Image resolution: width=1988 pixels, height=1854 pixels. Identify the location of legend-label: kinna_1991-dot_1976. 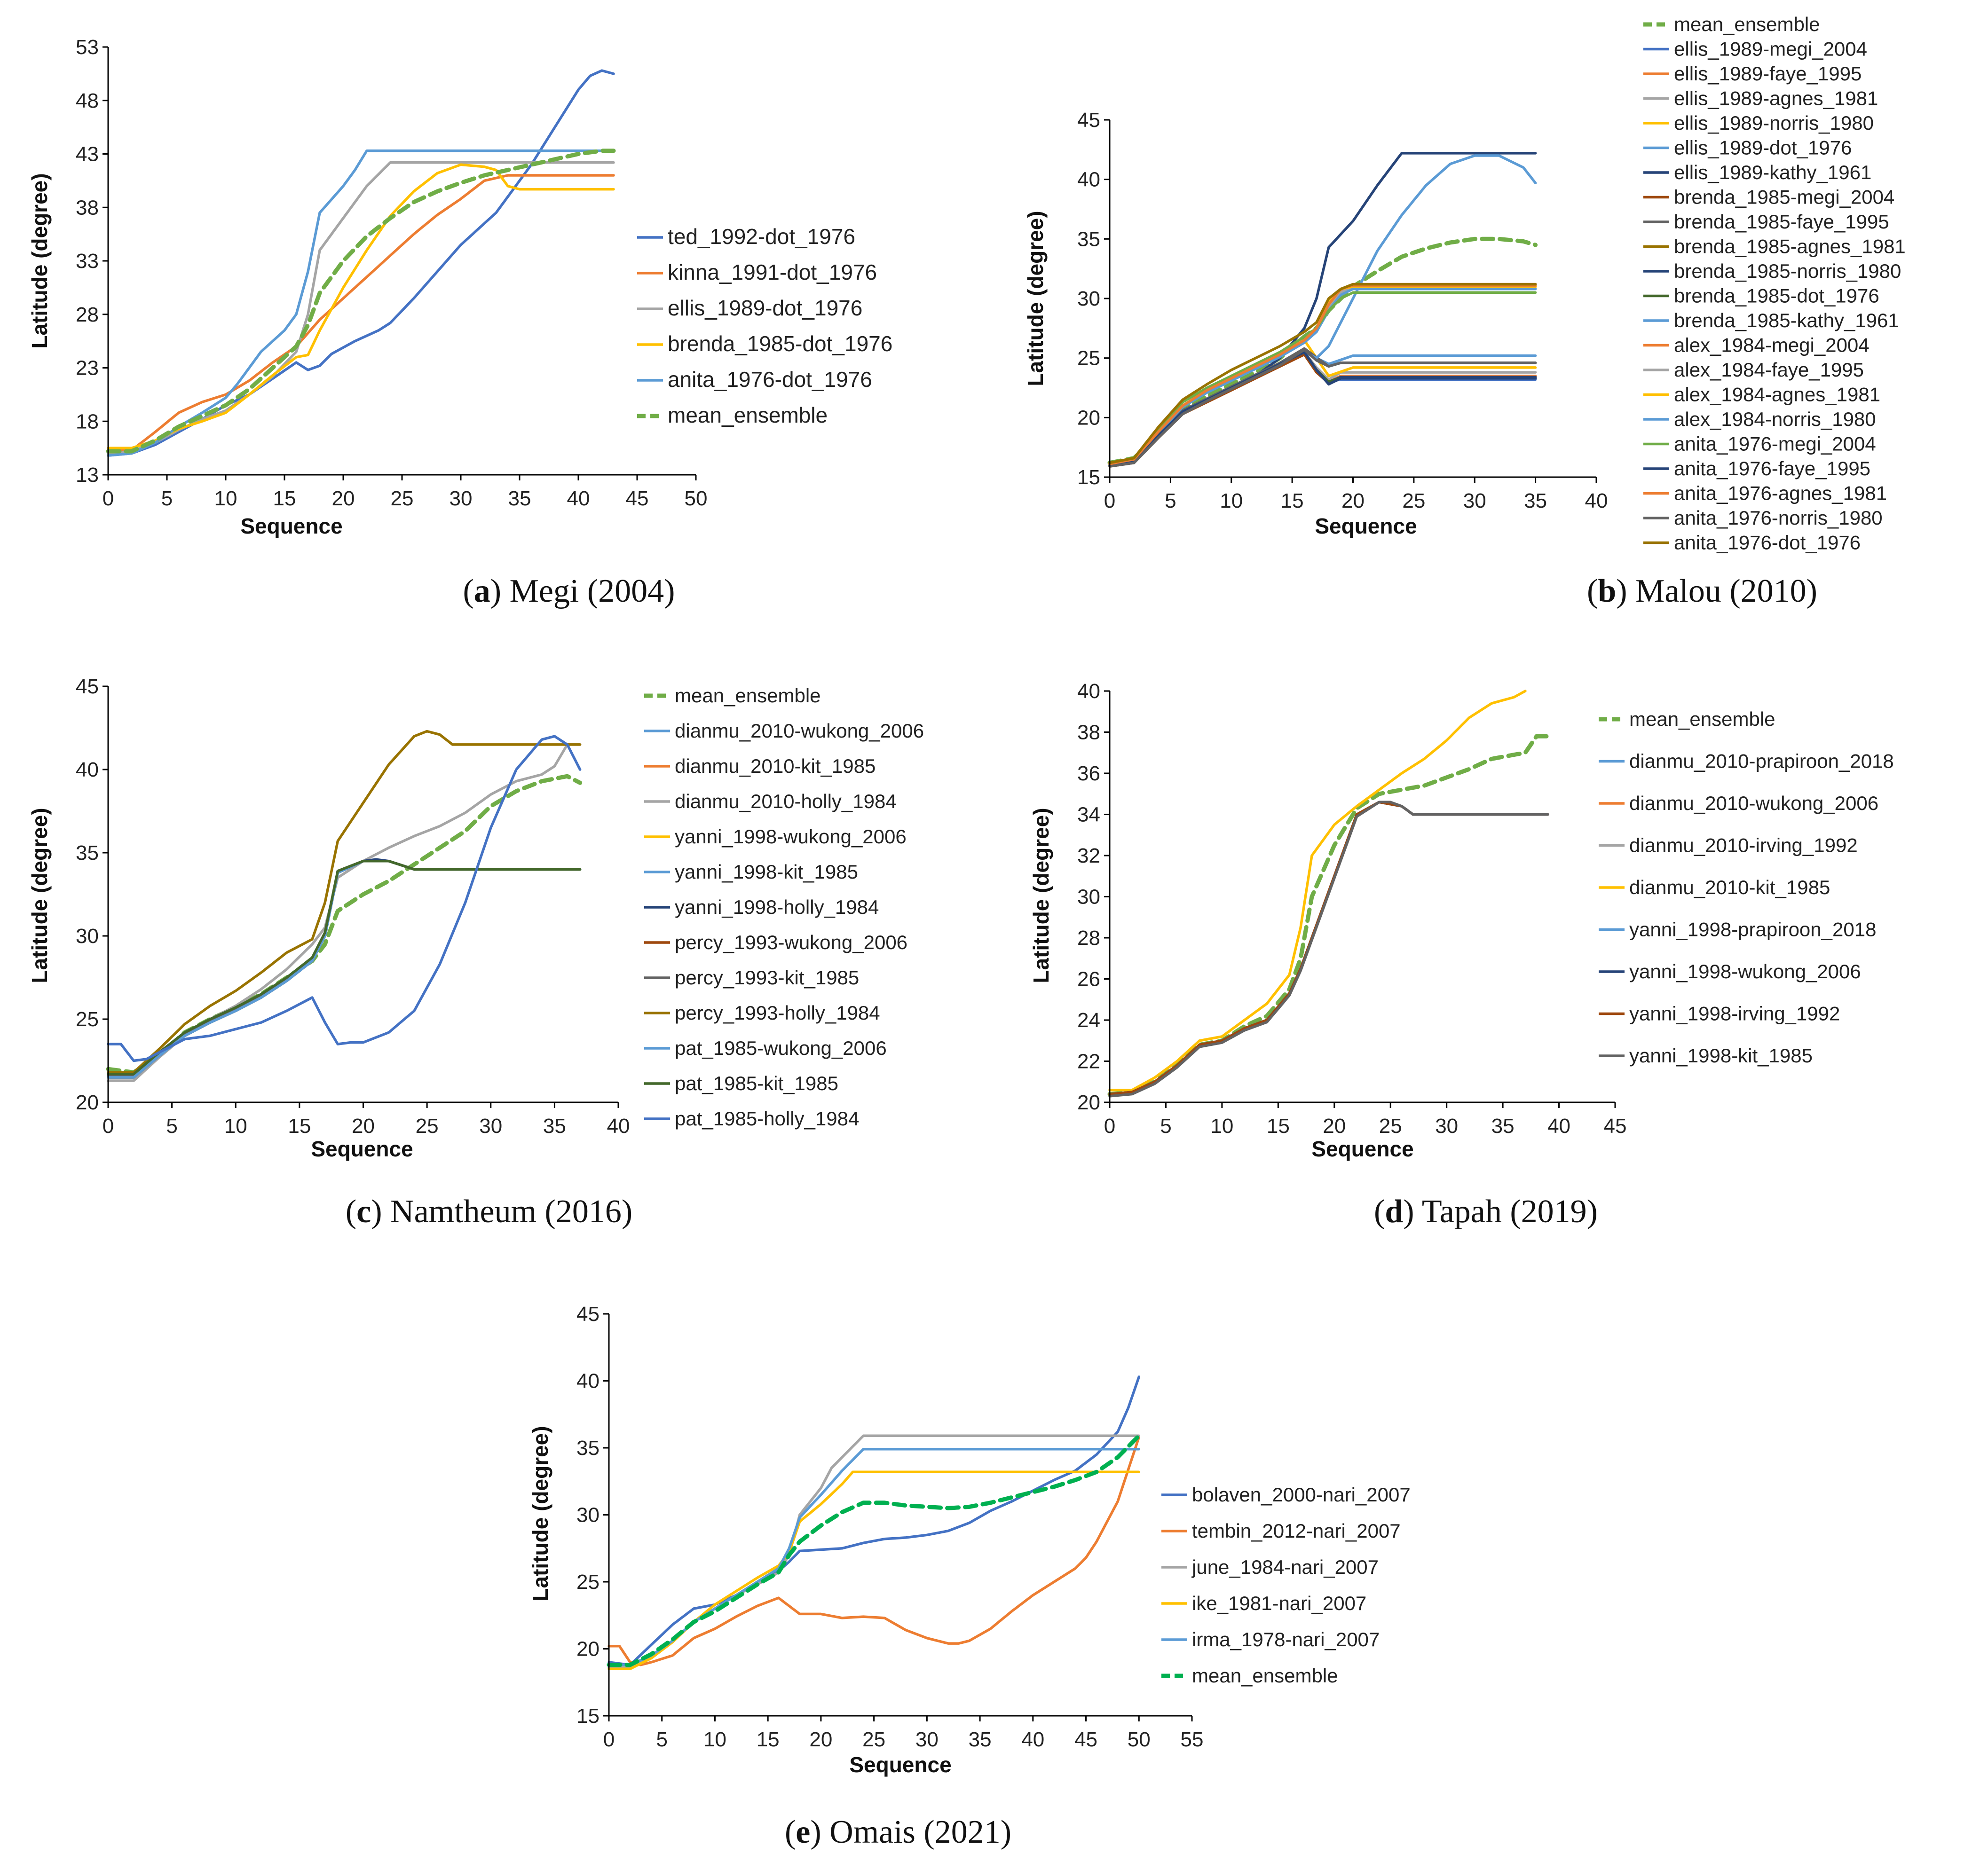
(772, 272).